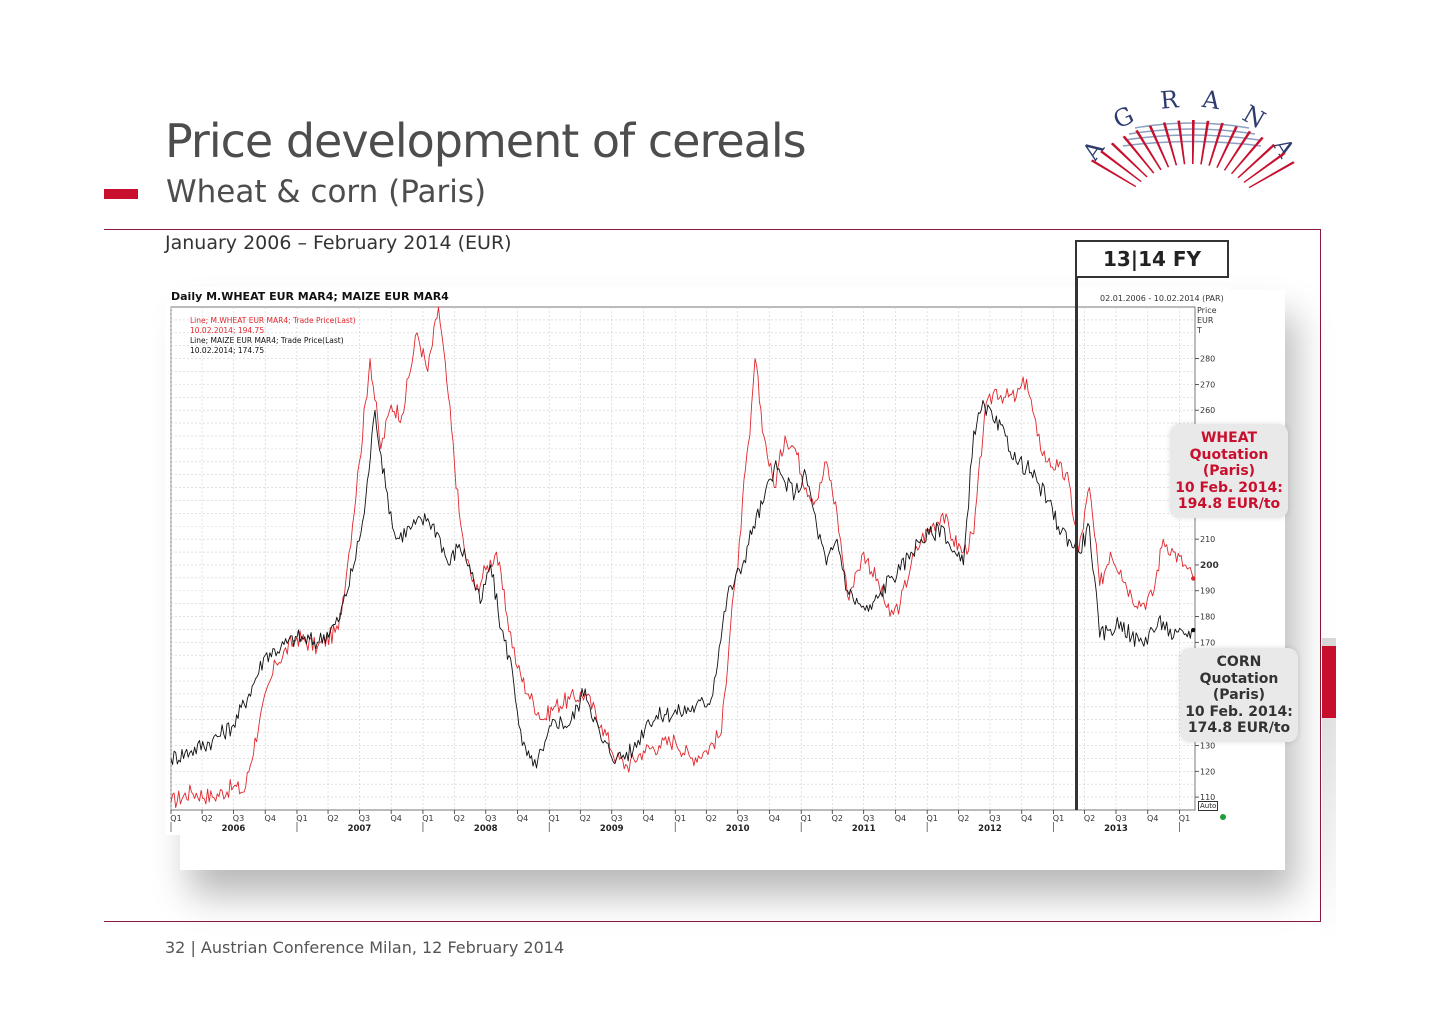 This screenshot has width=1440, height=1018. What do you see at coordinates (612, 829) in the screenshot?
I see `x-year-label: 2009` at bounding box center [612, 829].